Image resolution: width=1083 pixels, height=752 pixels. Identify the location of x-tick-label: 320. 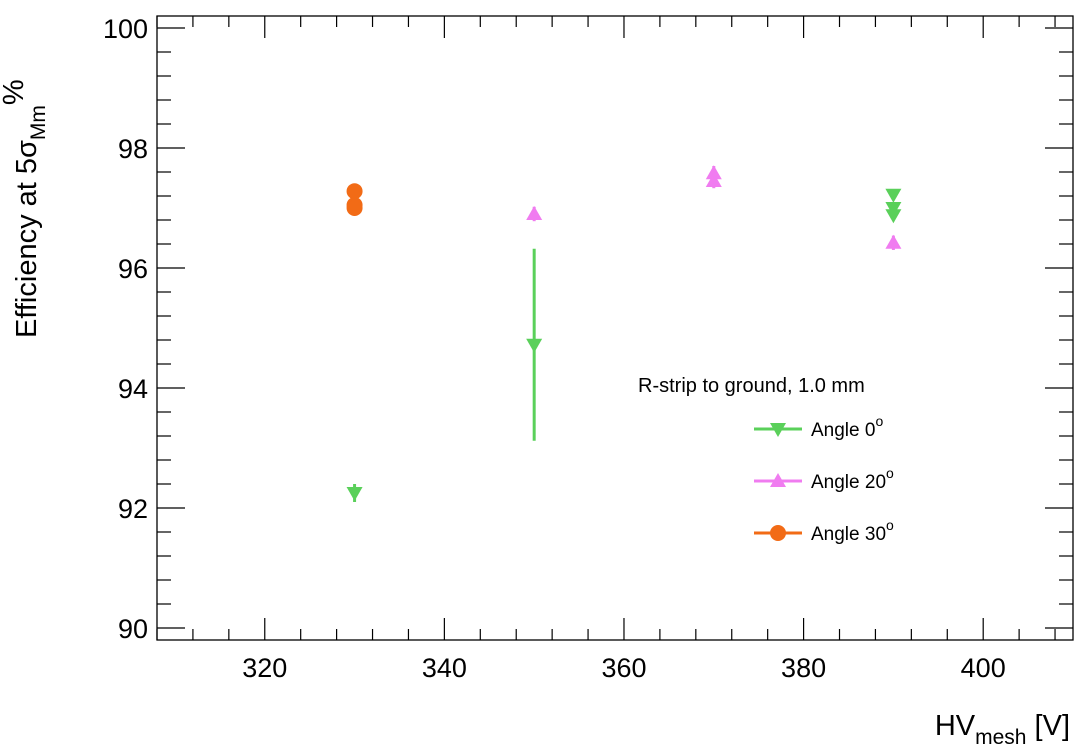
(264, 668).